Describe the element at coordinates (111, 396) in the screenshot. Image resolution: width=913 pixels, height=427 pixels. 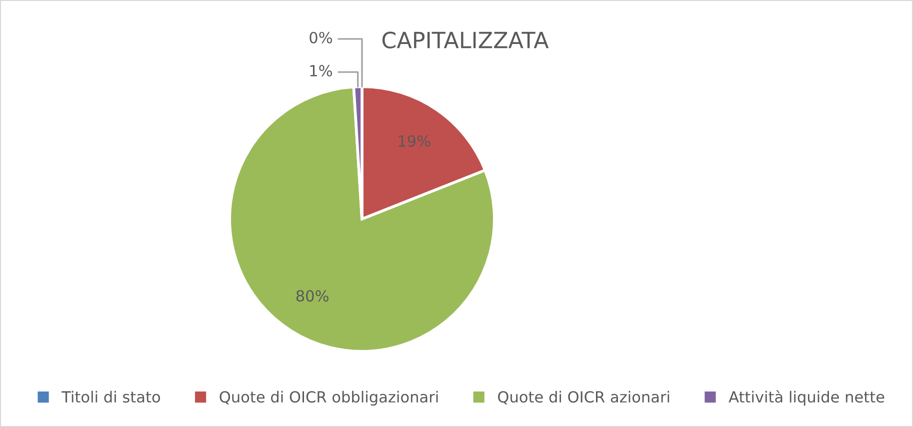
I see `legend-label: Titoli di stato` at that location.